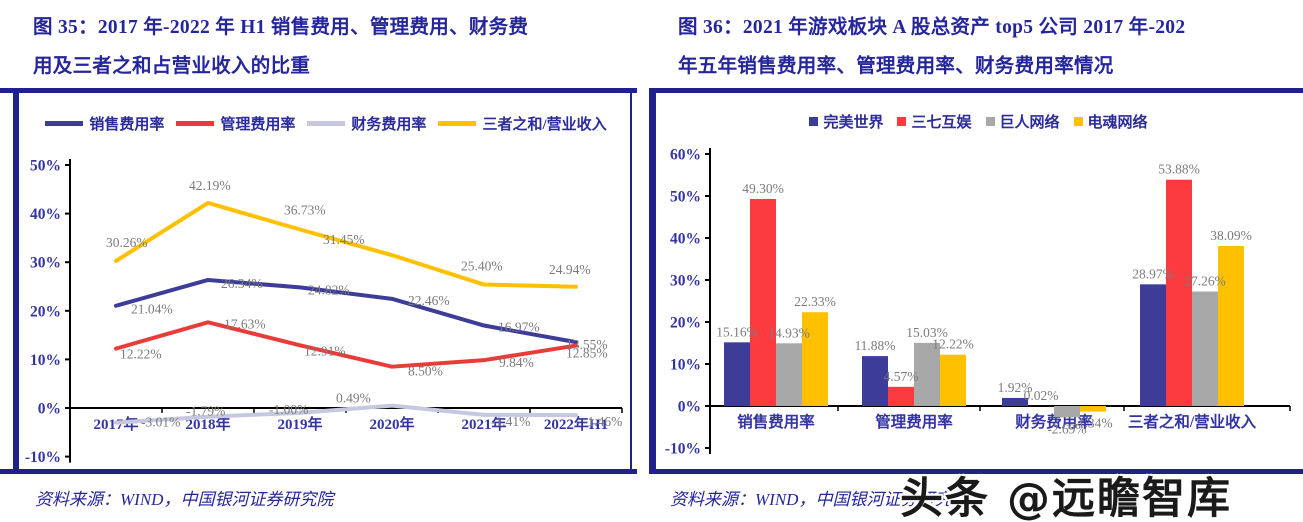 The width and height of the screenshot is (1303, 522). What do you see at coordinates (685, 239) in the screenshot?
I see `y-tick-label: 40%` at bounding box center [685, 239].